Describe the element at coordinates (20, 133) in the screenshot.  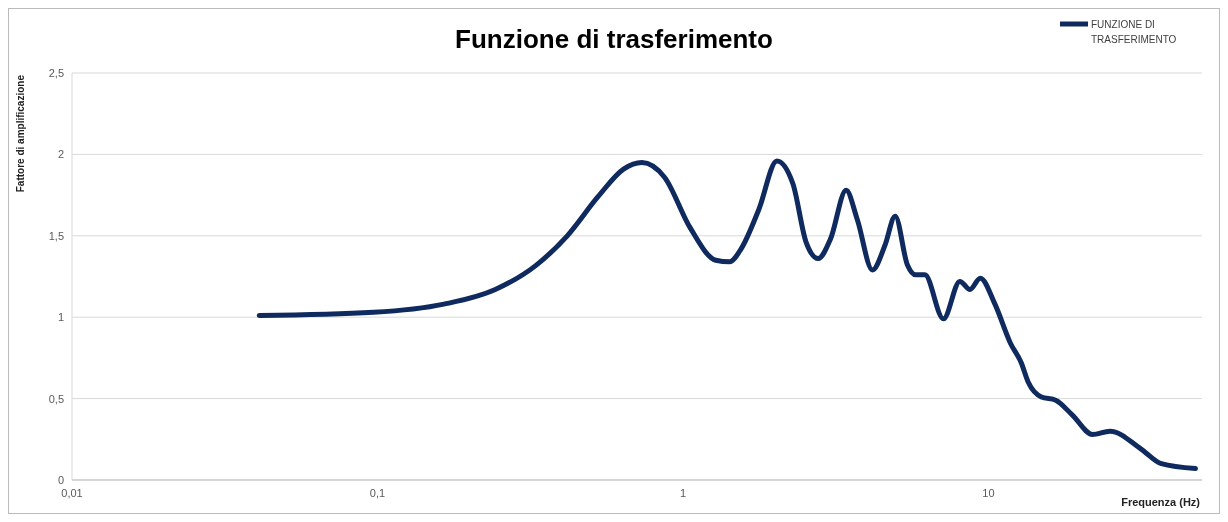
I see `y-axis-title: Fattore di amplificazione` at that location.